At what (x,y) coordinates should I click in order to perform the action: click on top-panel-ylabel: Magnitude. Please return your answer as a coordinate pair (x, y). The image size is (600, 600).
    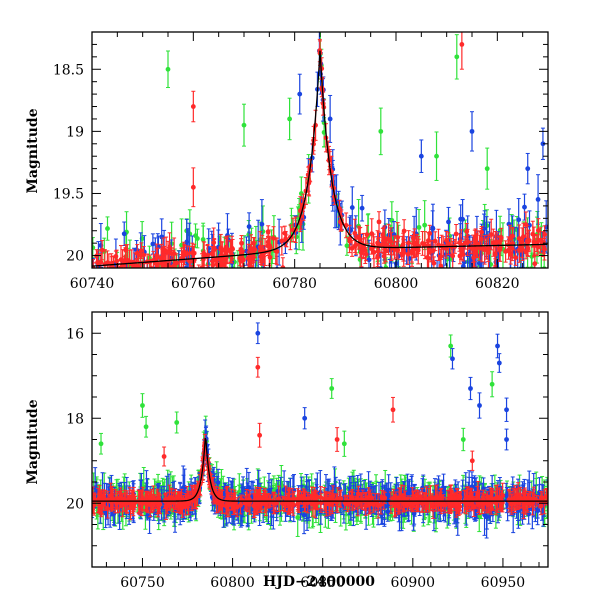
    Looking at the image, I should click on (33, 150).